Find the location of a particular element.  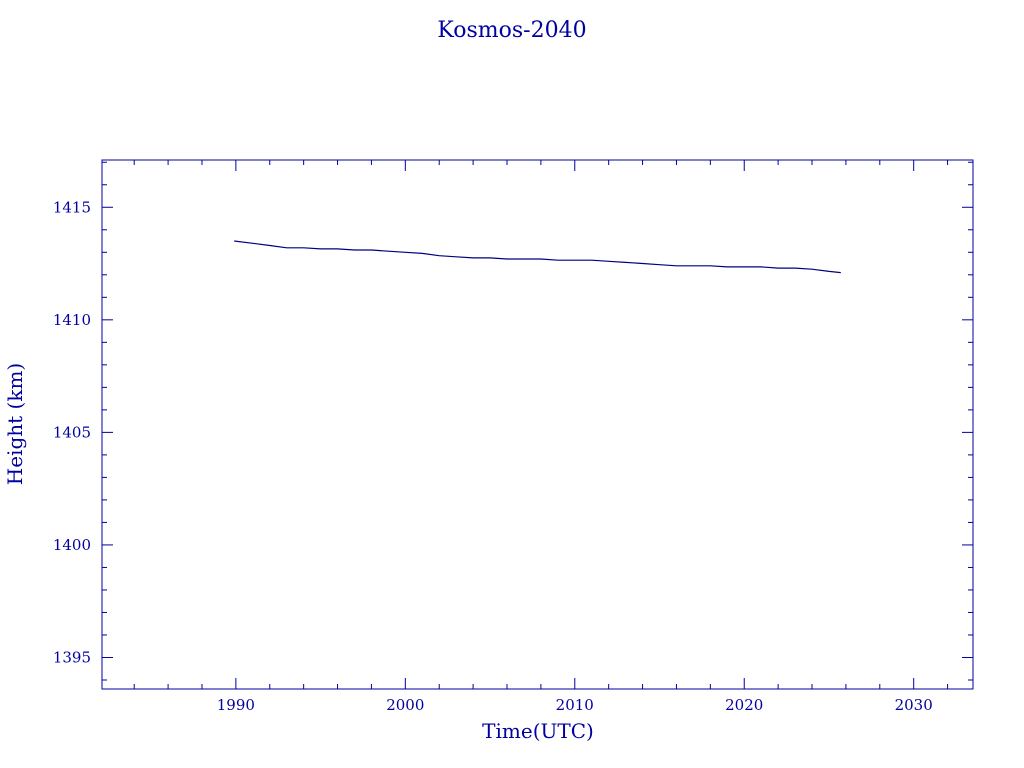

x-tick-label: 2030 is located at coordinates (914, 705).